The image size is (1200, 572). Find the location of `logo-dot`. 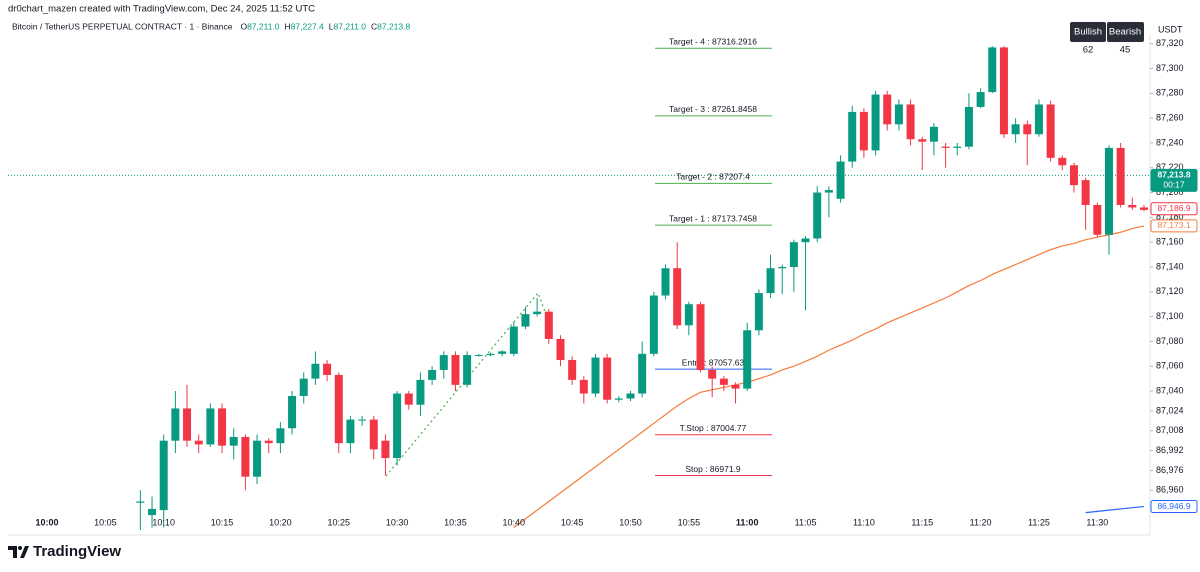

logo-dot is located at coordinates (20, 548).